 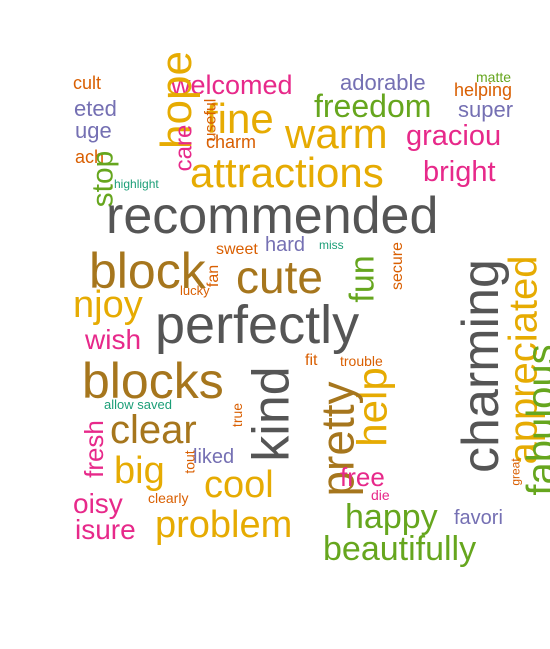 I want to click on word-trouble: trouble, so click(x=361, y=361).